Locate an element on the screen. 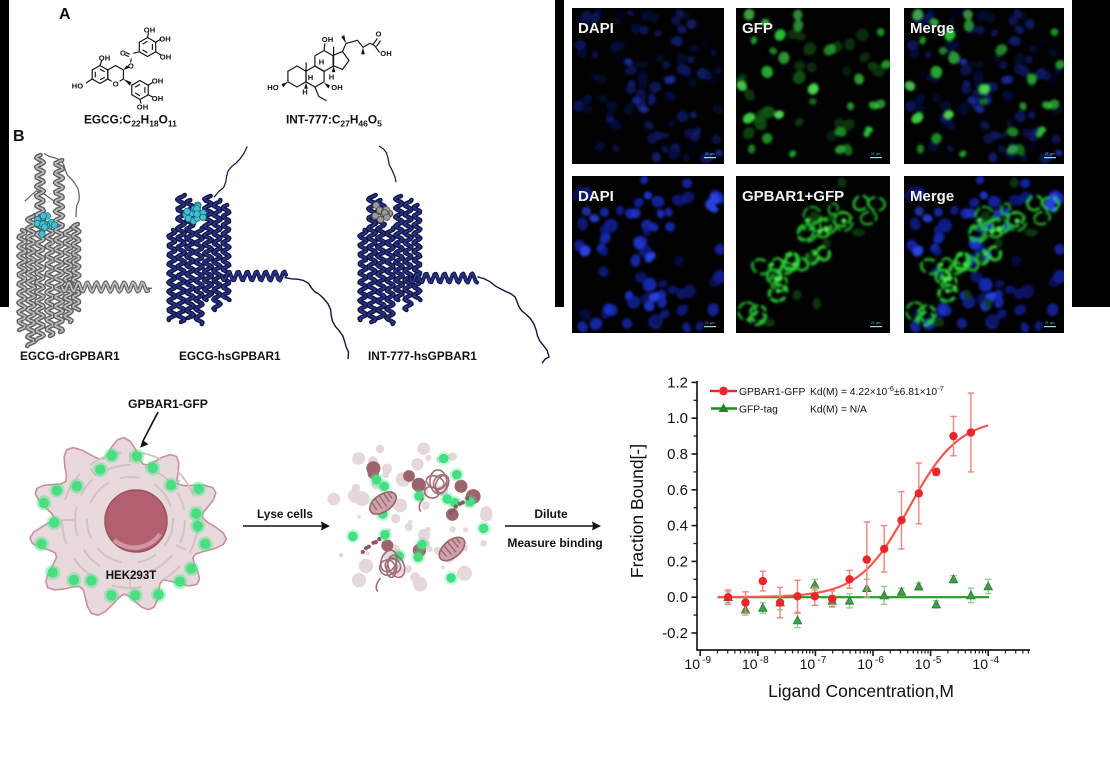 This screenshot has width=1110, height=767. svg-text: Dilute is located at coordinates (551, 514).